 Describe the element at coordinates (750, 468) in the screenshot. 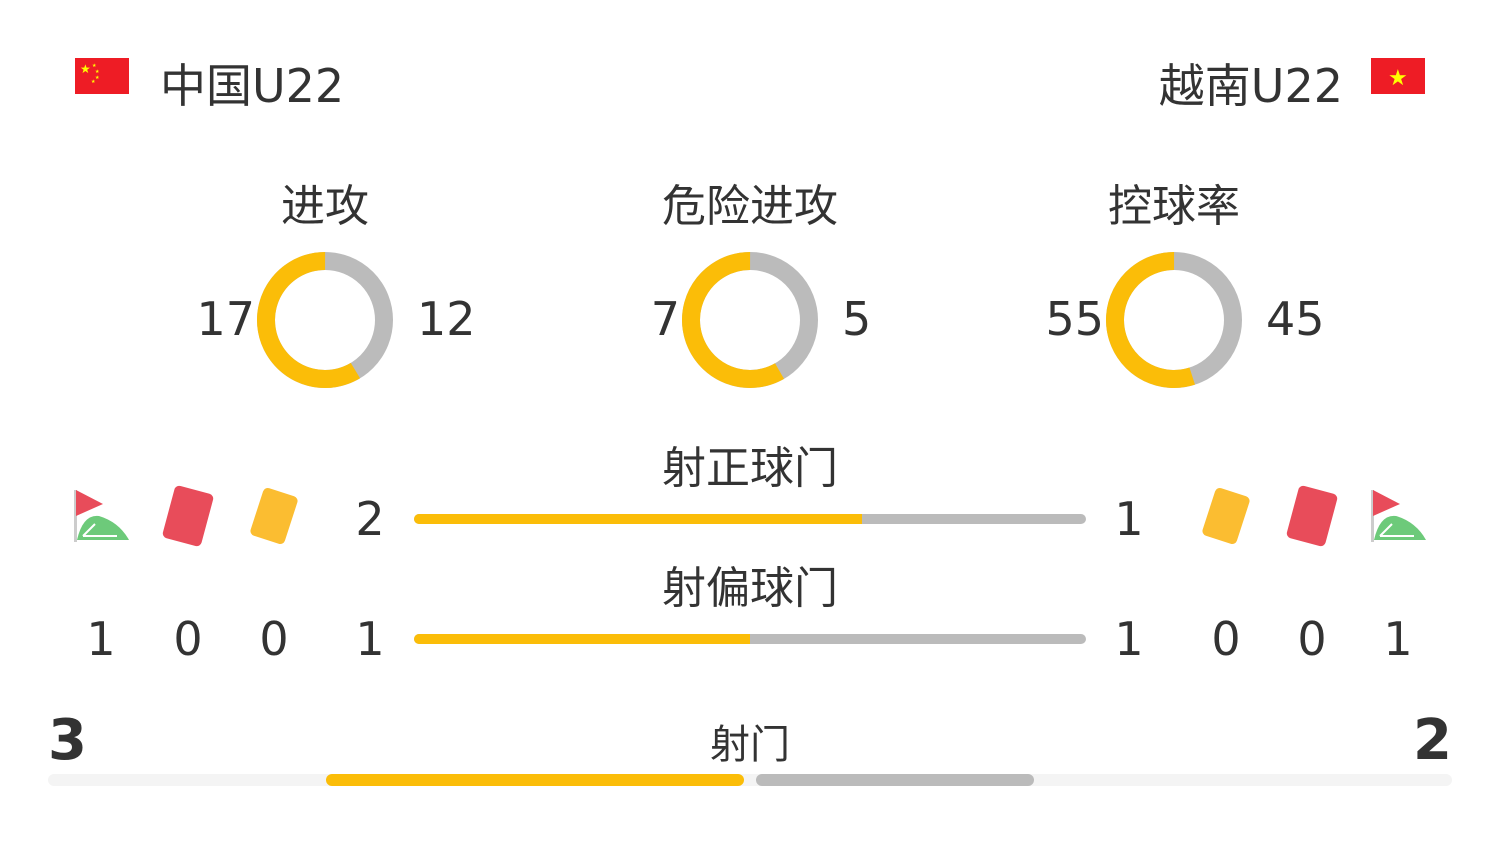

I see `on-target-label: 射正球门` at that location.